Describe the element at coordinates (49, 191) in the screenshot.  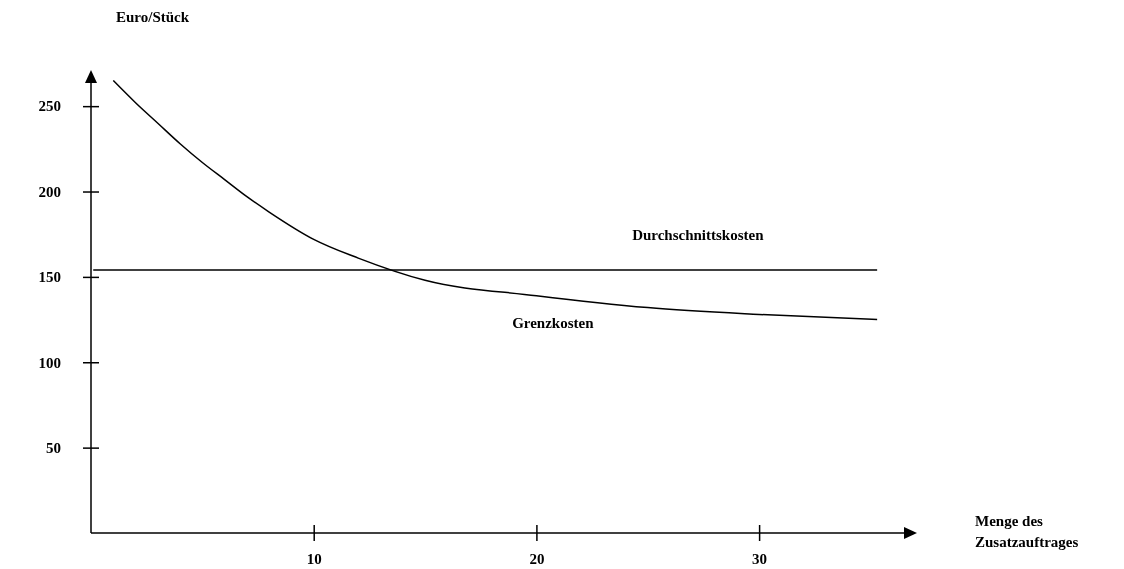
I see `y-tick-label: 200` at that location.